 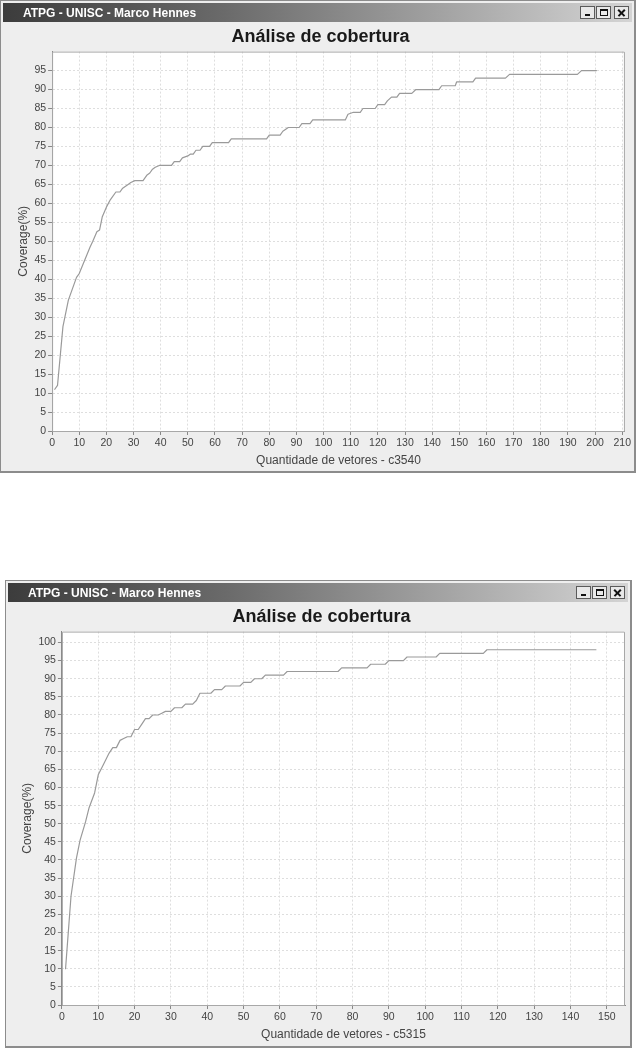 What do you see at coordinates (339, 460) in the screenshot?
I see `x-axis-title: Quantidade de vetores - c3540` at bounding box center [339, 460].